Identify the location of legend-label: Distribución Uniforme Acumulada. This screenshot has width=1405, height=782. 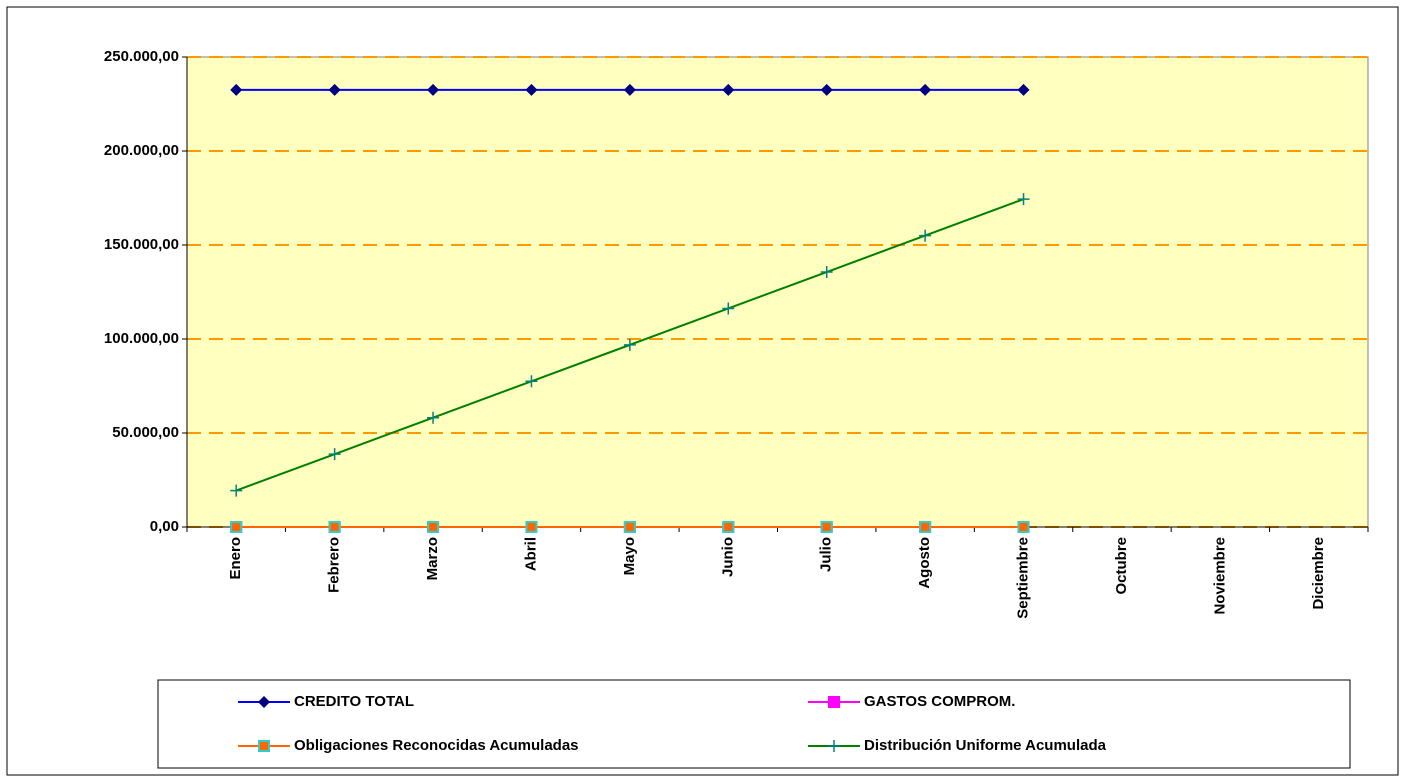
(985, 745).